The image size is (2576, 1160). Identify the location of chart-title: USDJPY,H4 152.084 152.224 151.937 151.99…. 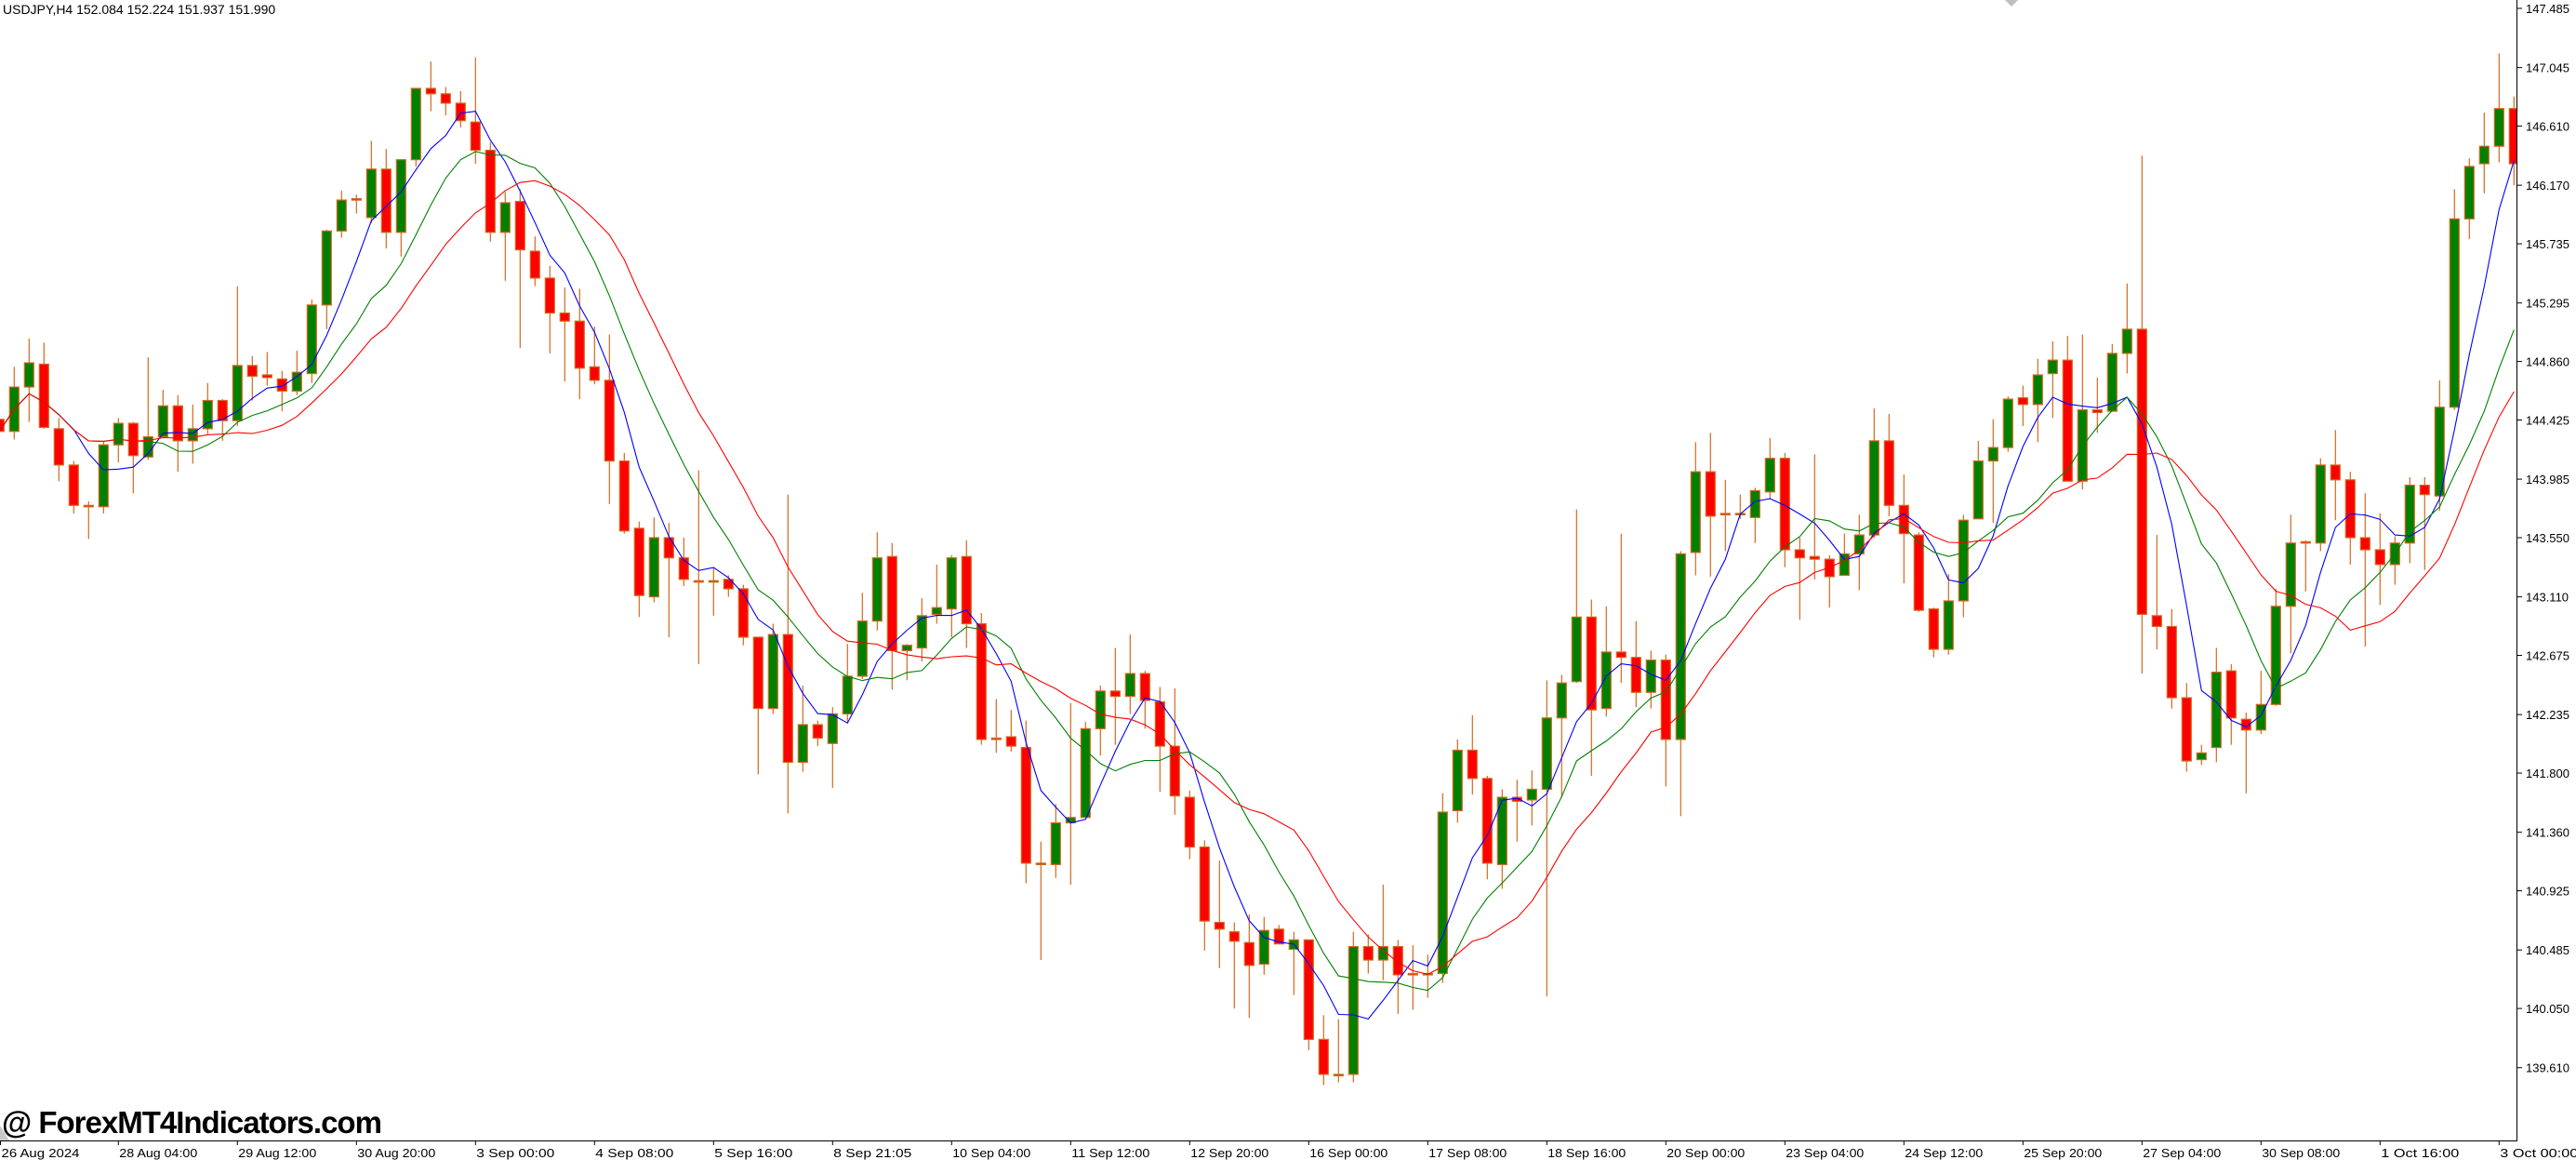
(139, 9).